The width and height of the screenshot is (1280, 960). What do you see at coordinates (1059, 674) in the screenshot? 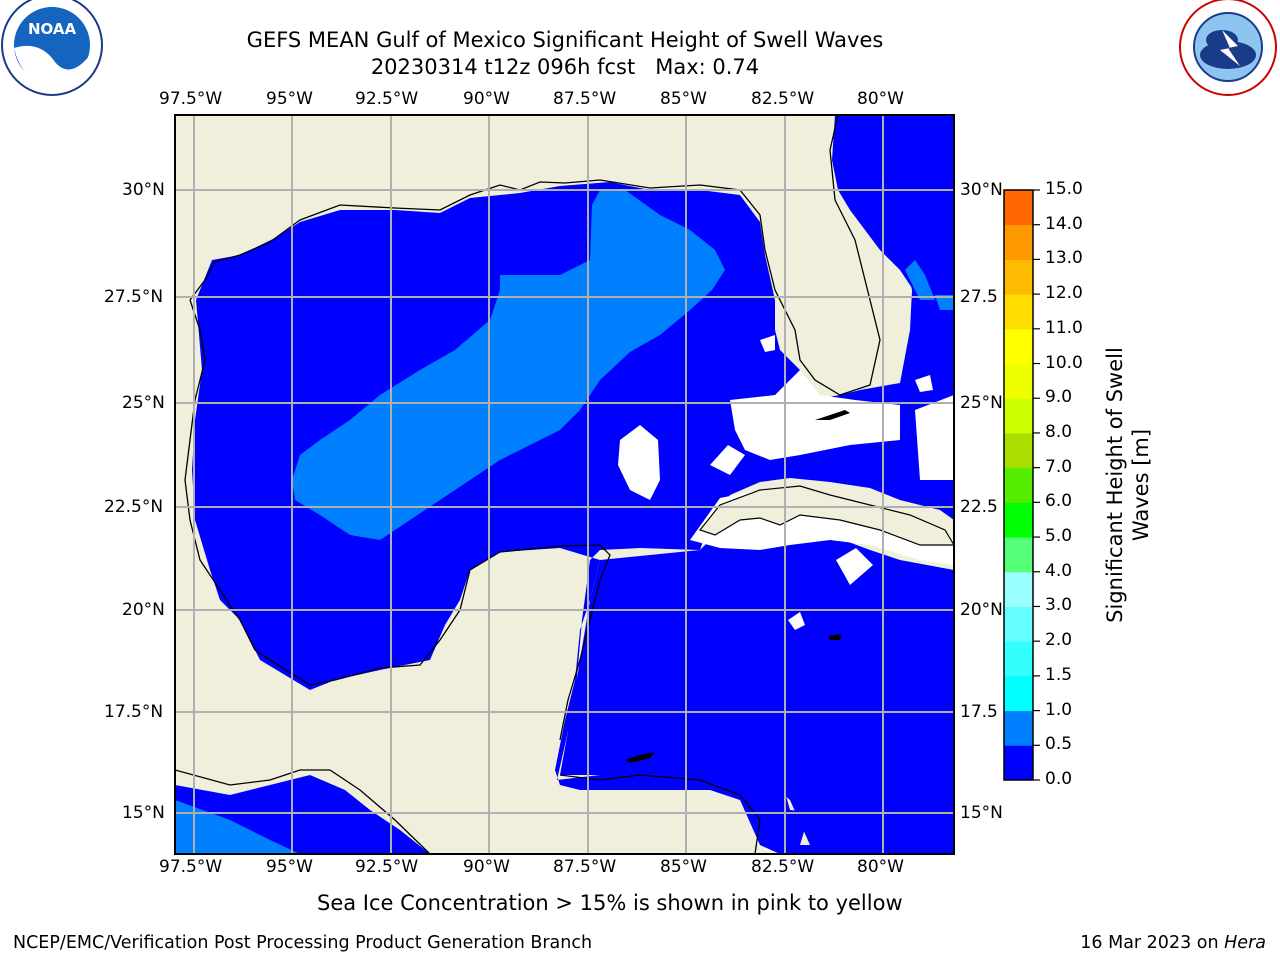
I see `colorbar-tick-label: 1.5` at bounding box center [1059, 674].